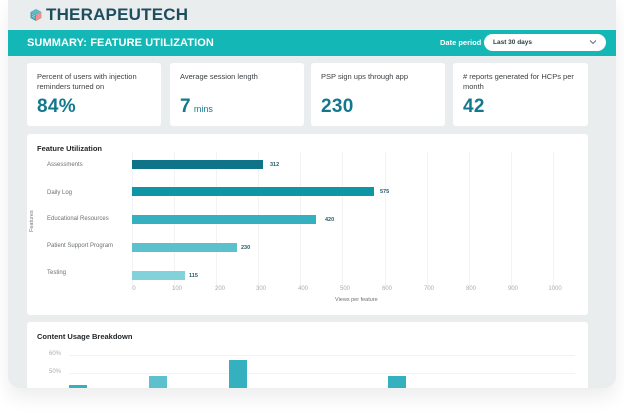 This screenshot has width=624, height=412. What do you see at coordinates (57, 273) in the screenshot?
I see `category-label: Testing` at bounding box center [57, 273].